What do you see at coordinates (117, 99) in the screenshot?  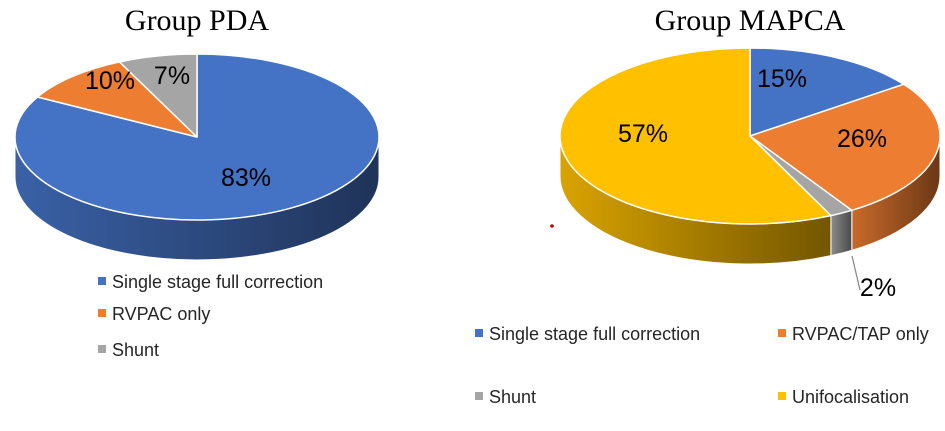 I see `pie-slice-rvpac-only` at bounding box center [117, 99].